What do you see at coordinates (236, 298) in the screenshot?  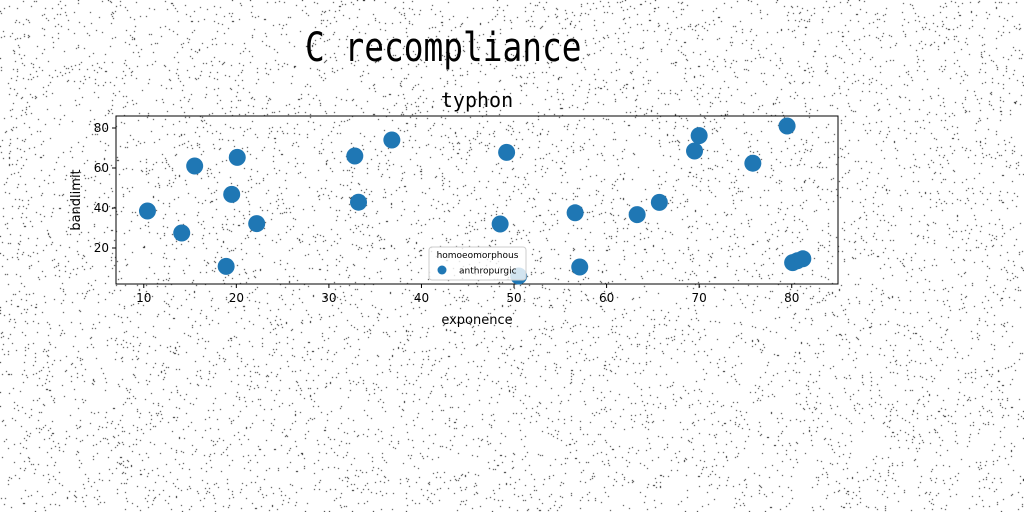 I see `x-tick-label: 20` at bounding box center [236, 298].